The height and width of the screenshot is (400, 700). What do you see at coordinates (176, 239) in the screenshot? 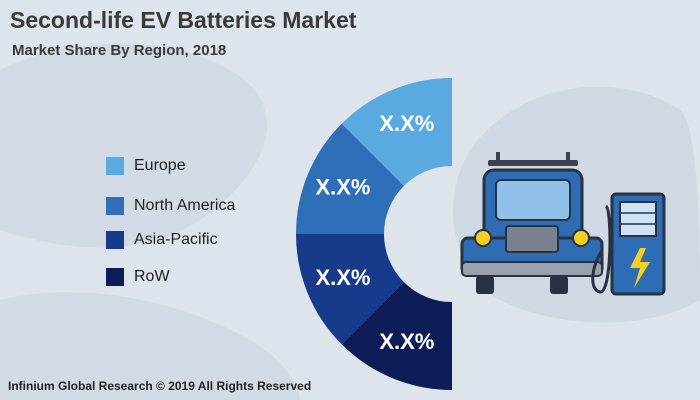
I see `legend-label: Asia-Pacific` at bounding box center [176, 239].